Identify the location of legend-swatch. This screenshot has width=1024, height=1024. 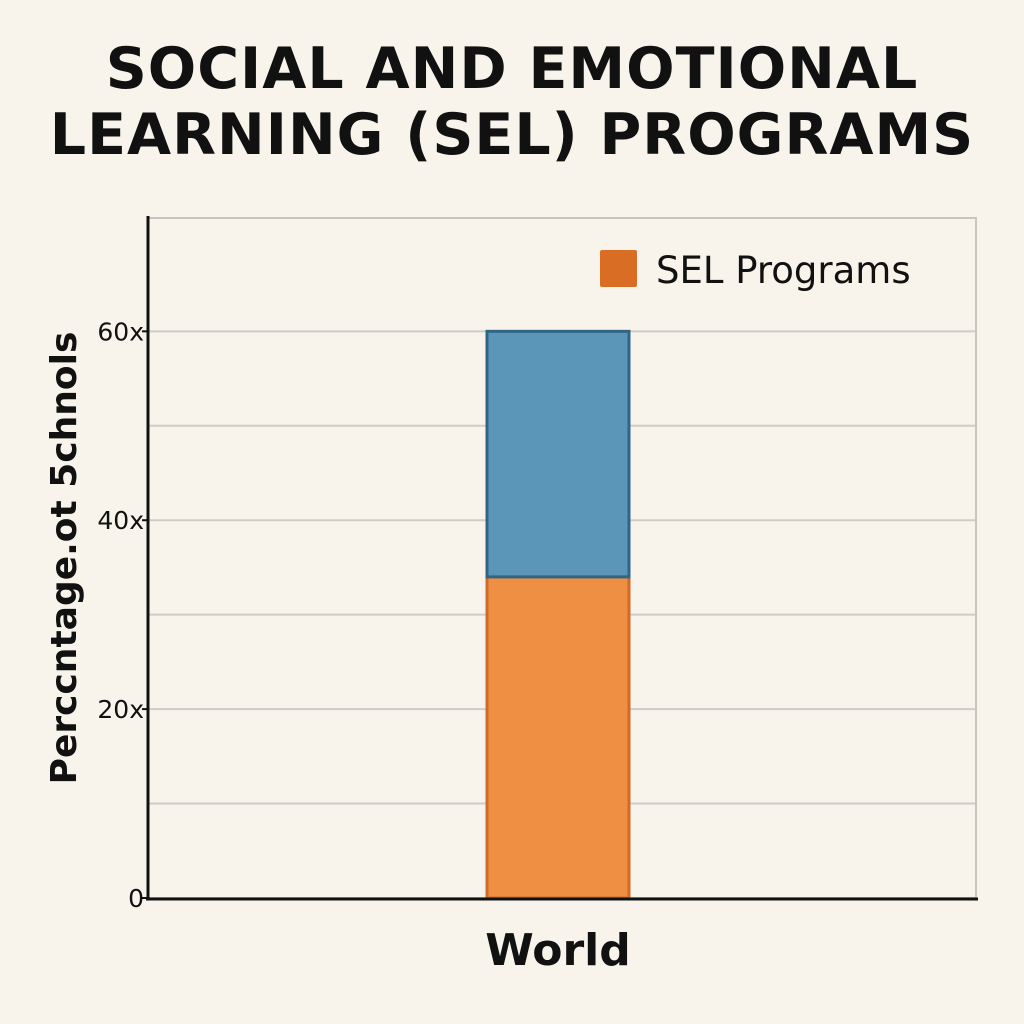
(618, 268).